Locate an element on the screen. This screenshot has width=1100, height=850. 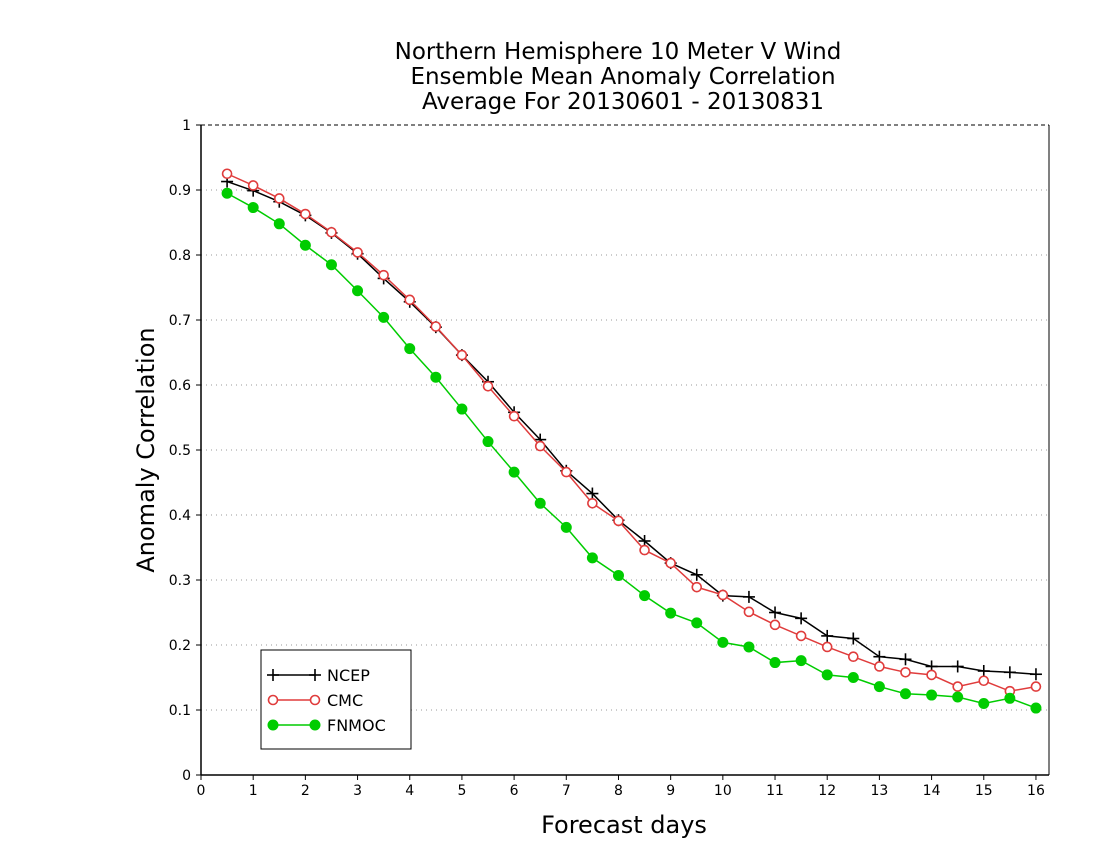
y-tick-label-3: 0.3 is located at coordinates (180, 581).